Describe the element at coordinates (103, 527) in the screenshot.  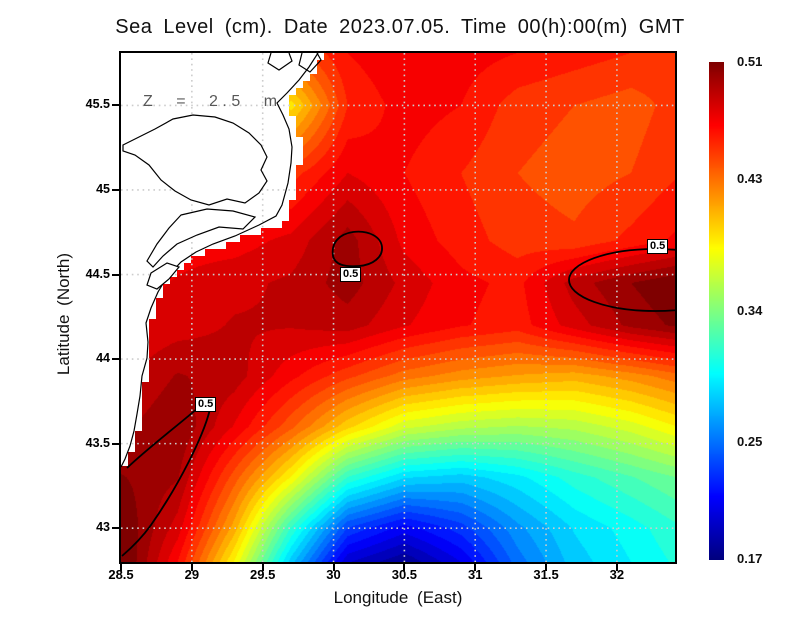
I see `y-tick-label: 43` at that location.